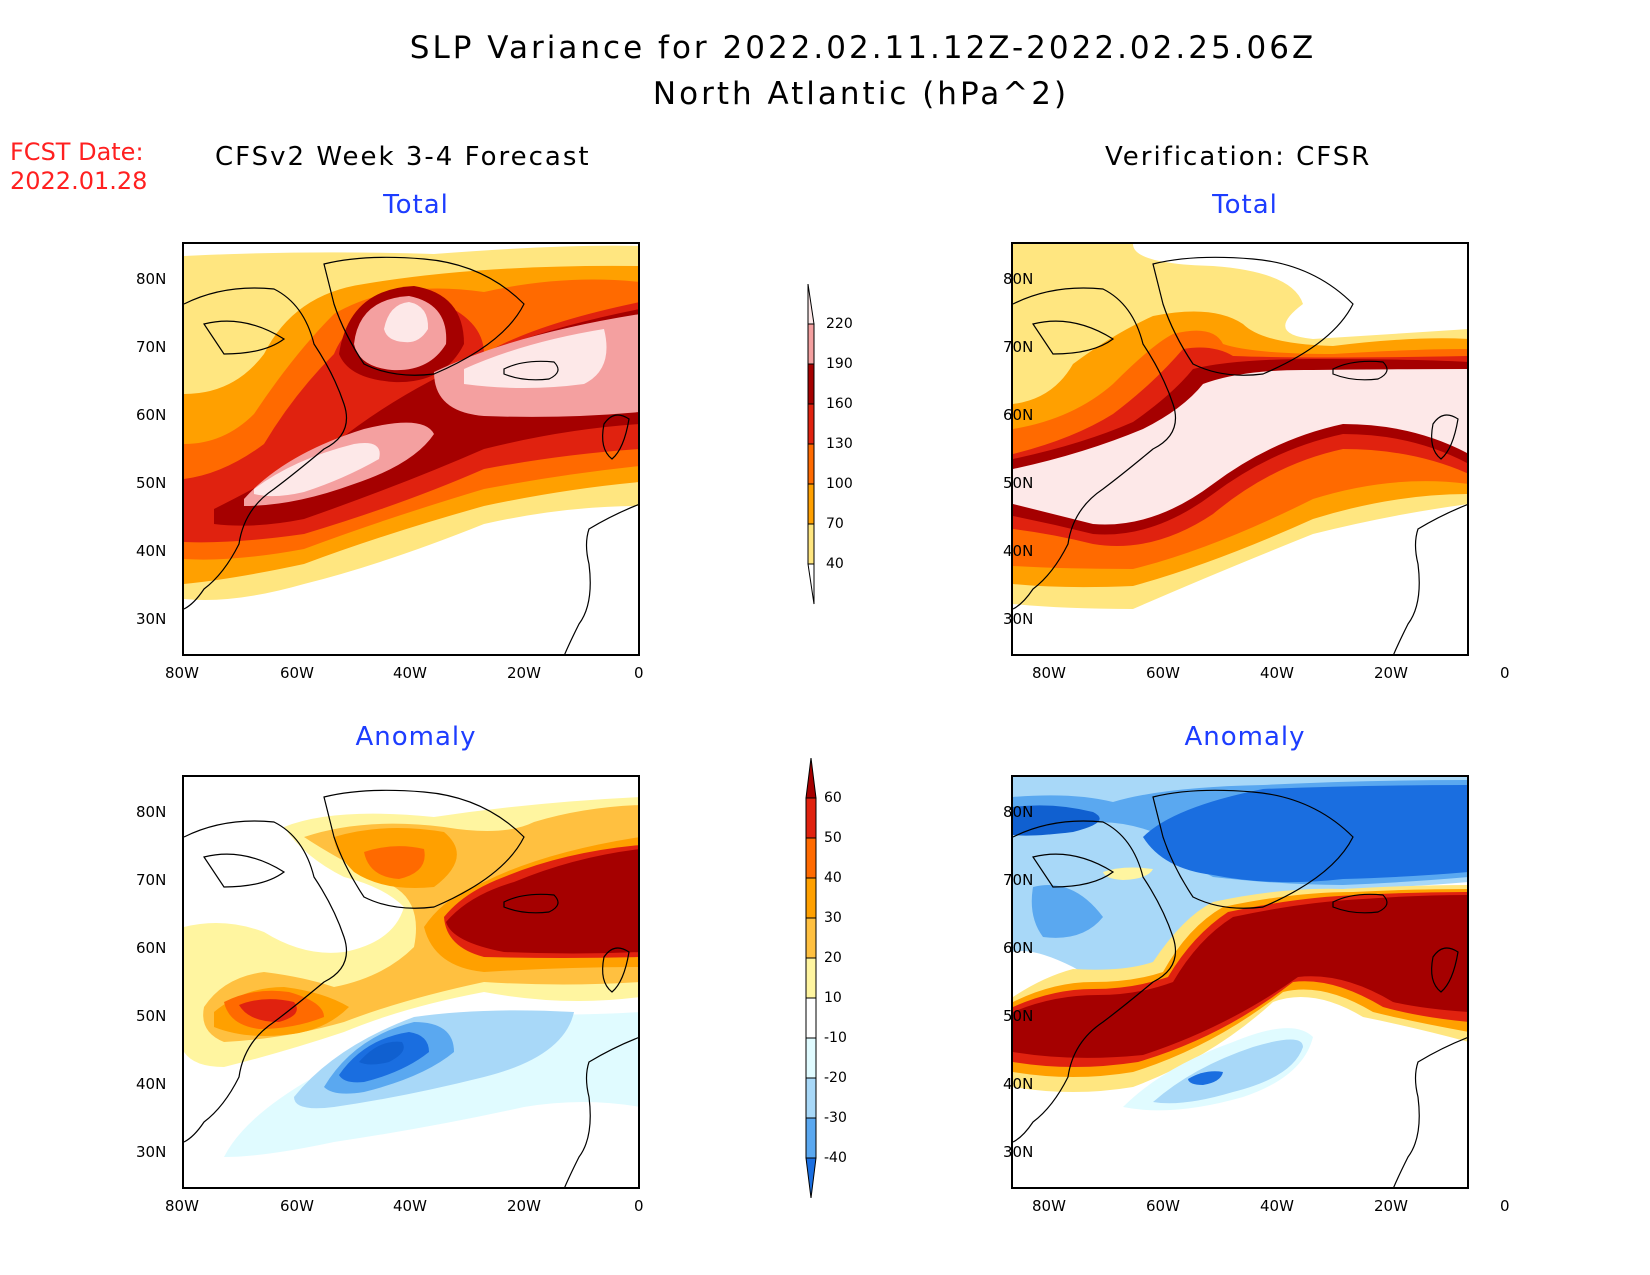  Describe the element at coordinates (416, 737) in the screenshot. I see `panel-title-fcst-anomaly: Anomaly` at that location.